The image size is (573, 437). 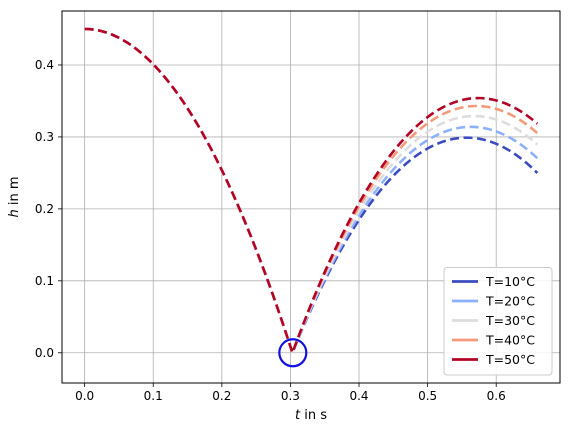 I want to click on x-tick-label: 0.1, so click(x=153, y=396).